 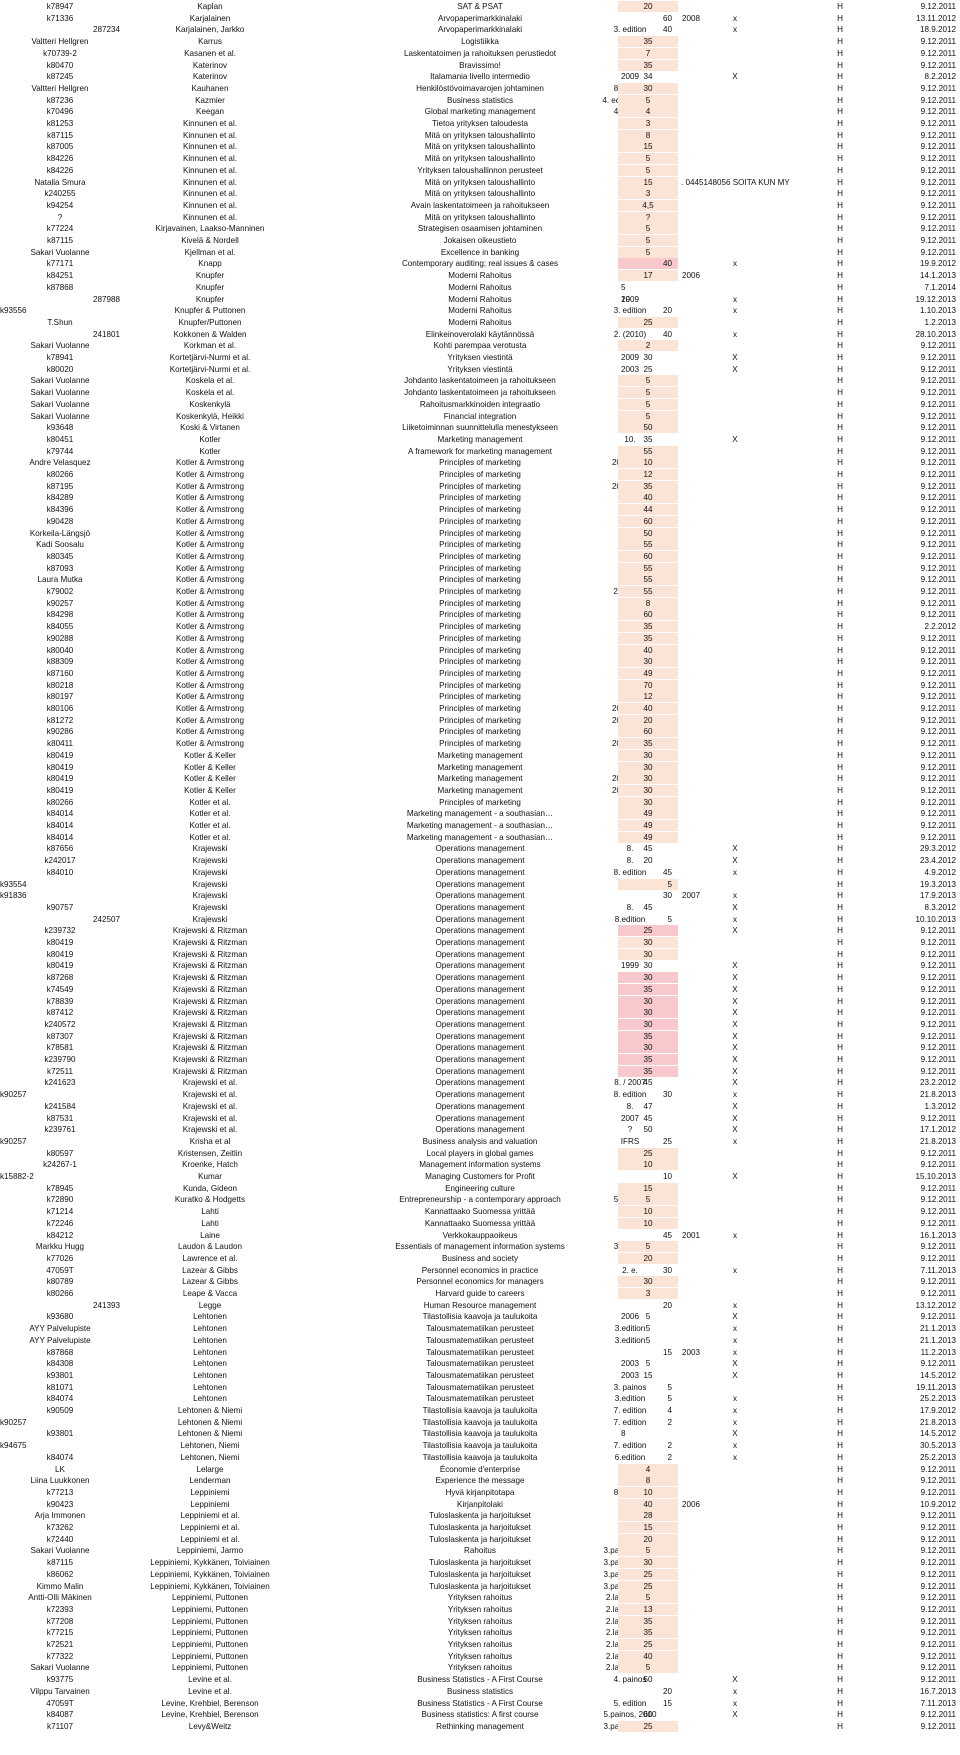 What do you see at coordinates (210, 1399) in the screenshot?
I see `cell-author: Lehtonen` at bounding box center [210, 1399].